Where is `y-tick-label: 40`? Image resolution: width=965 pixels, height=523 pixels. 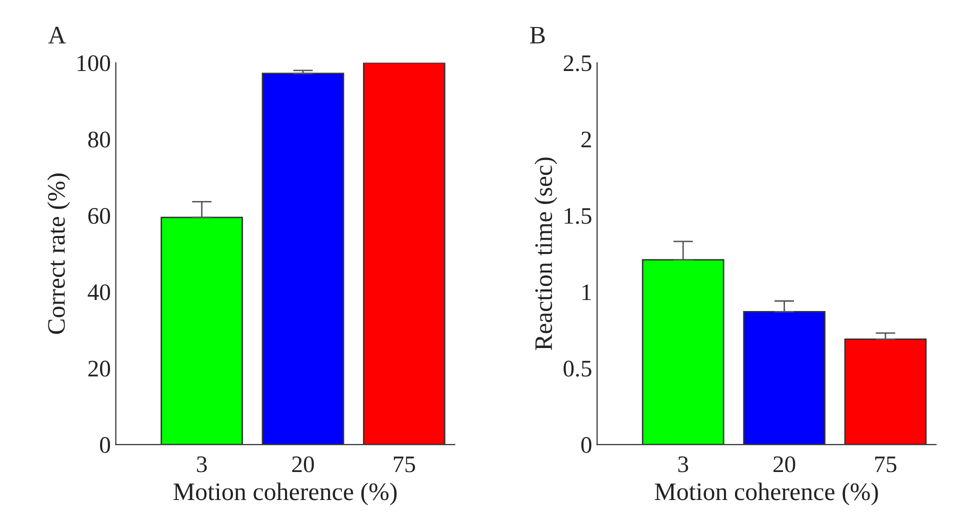
y-tick-label: 40 is located at coordinates (99, 292).